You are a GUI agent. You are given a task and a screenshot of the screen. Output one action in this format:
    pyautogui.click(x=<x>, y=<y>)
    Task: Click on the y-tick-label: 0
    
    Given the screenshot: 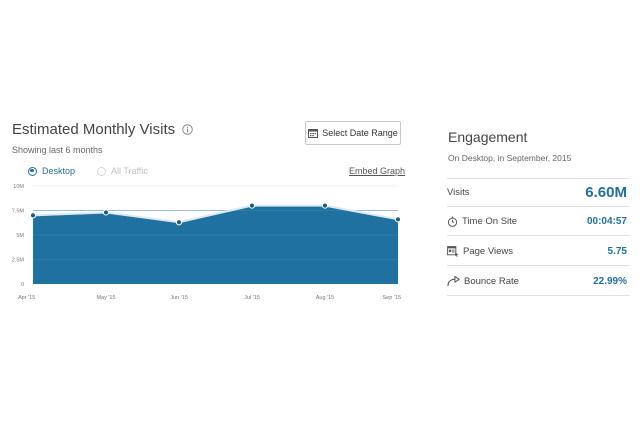 What is the action you would take?
    pyautogui.click(x=22, y=285)
    